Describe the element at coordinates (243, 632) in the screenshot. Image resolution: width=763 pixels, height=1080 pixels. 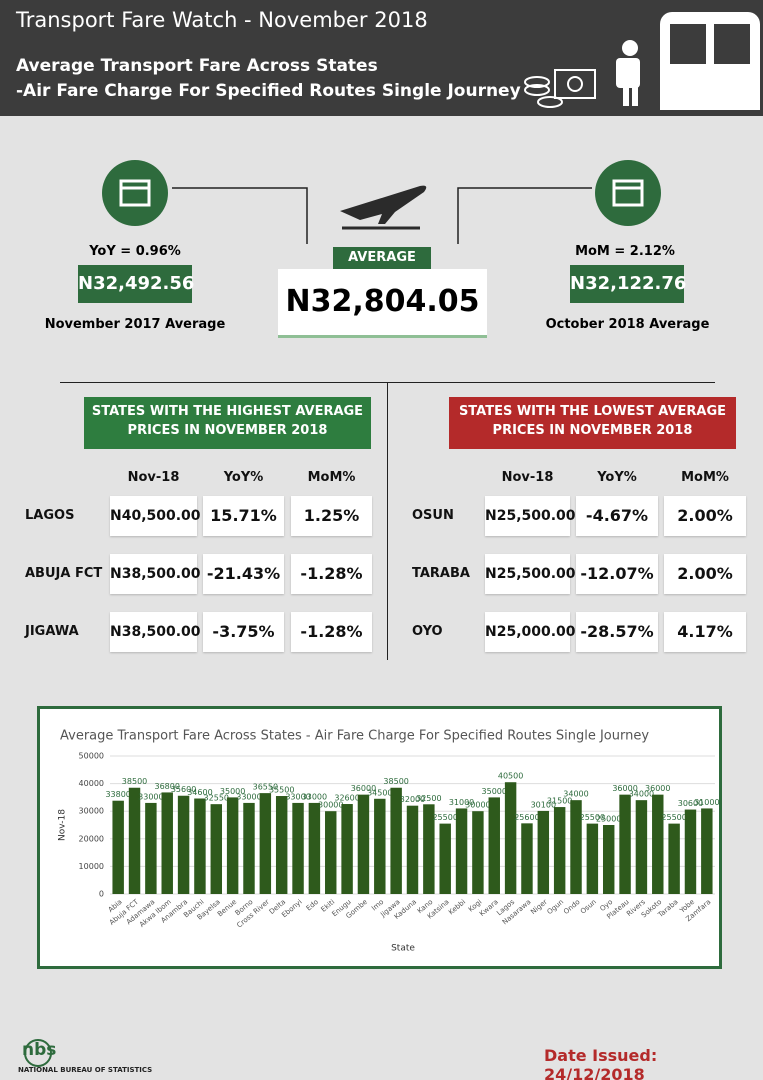
I see `cell: -3.75%` at that location.